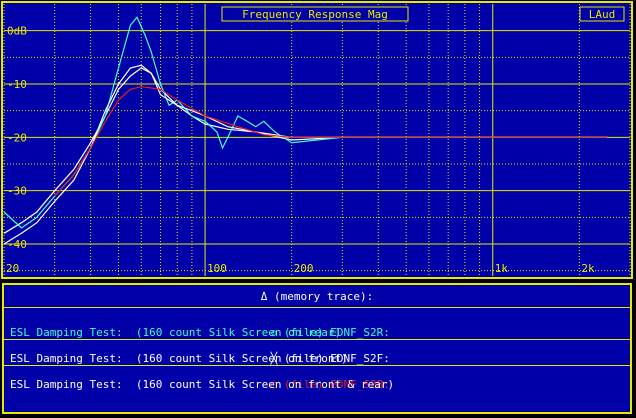 The height and width of the screenshot is (418, 636). I want to click on y-tick-label: 0dB, so click(17, 31).